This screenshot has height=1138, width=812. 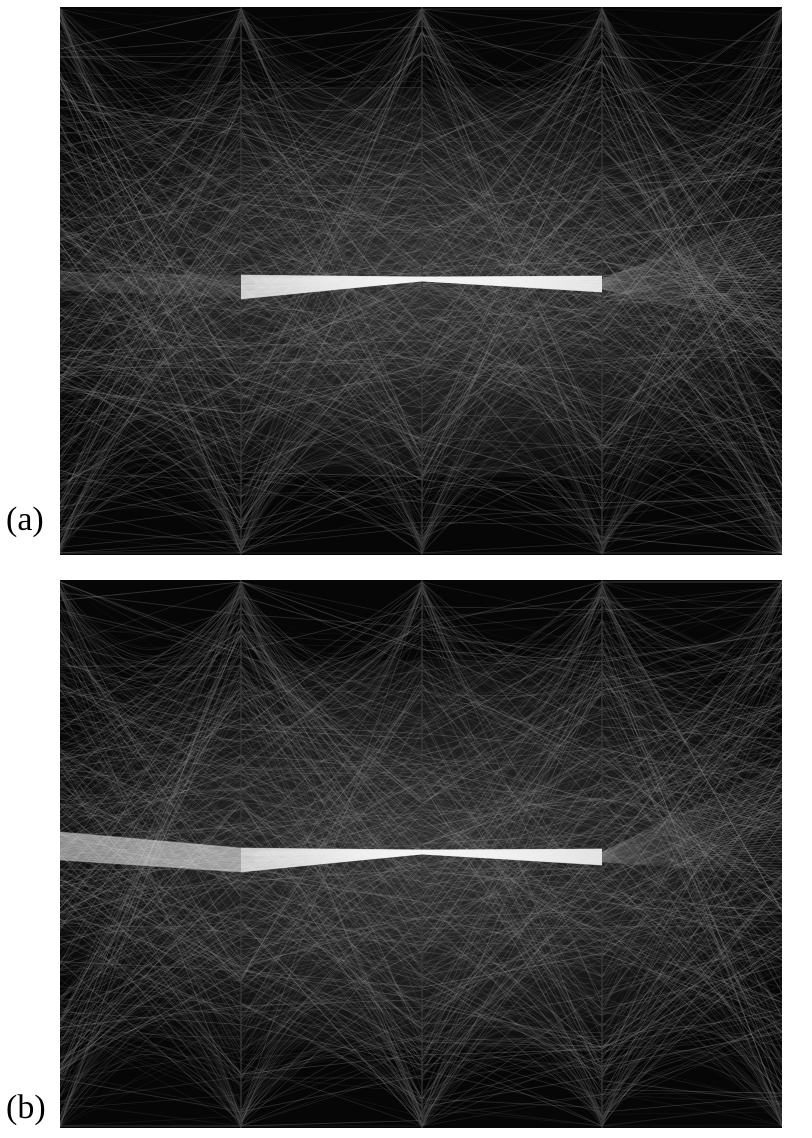 What do you see at coordinates (26, 1107) in the screenshot?
I see `panel-b-label: (b)` at bounding box center [26, 1107].